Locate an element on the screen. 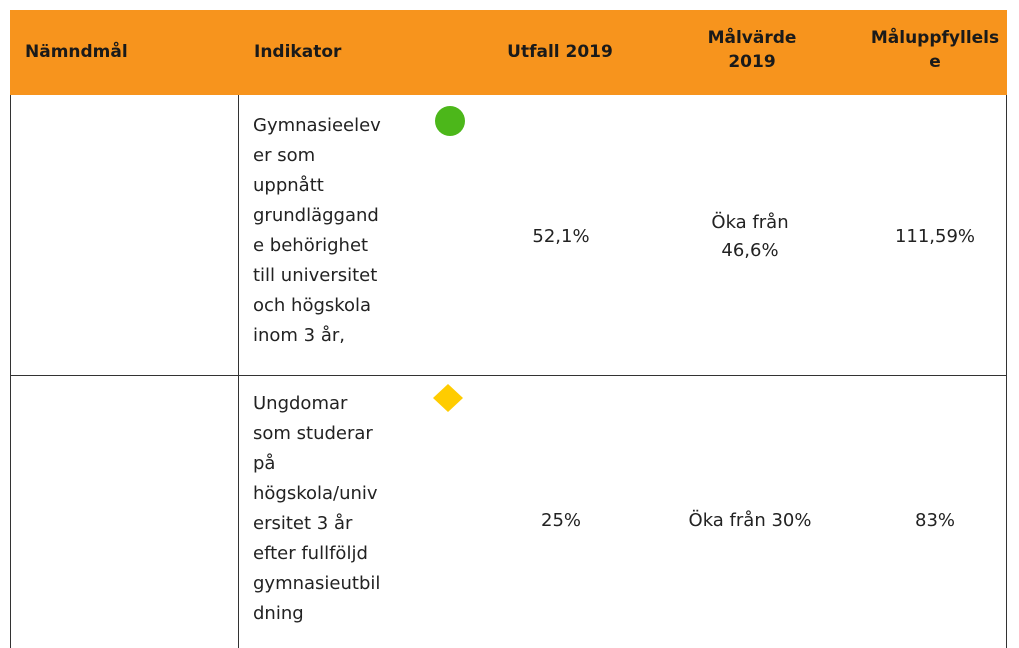 This screenshot has height=648, width=1019. cell: Öka från 30% is located at coordinates (750, 520).